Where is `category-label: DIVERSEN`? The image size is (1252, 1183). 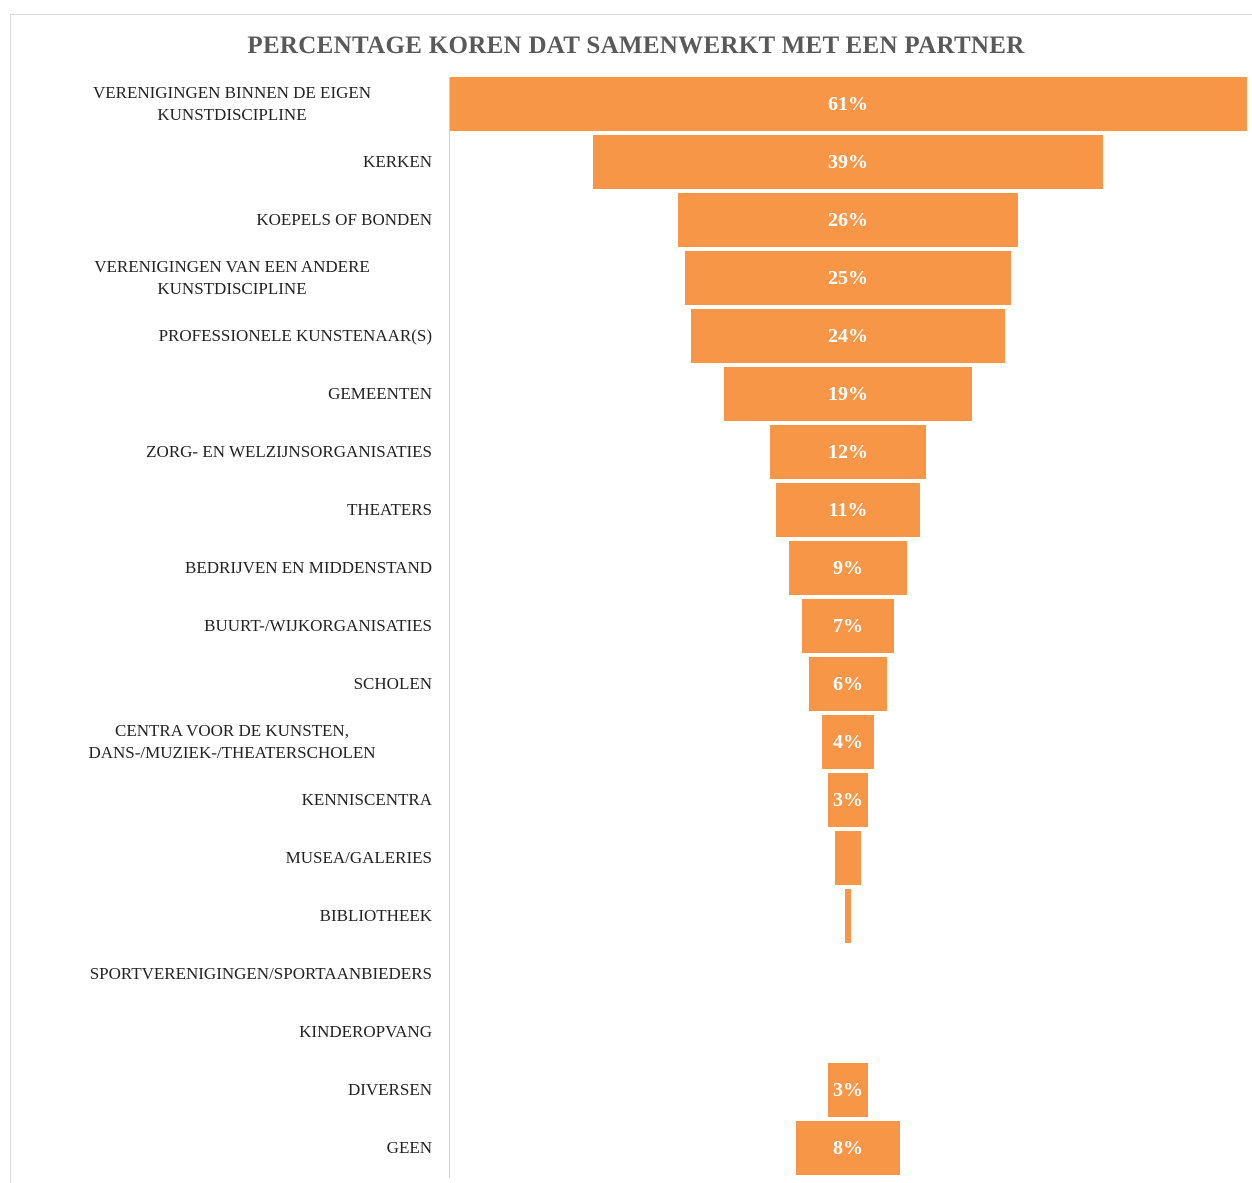 category-label: DIVERSEN is located at coordinates (389, 1089).